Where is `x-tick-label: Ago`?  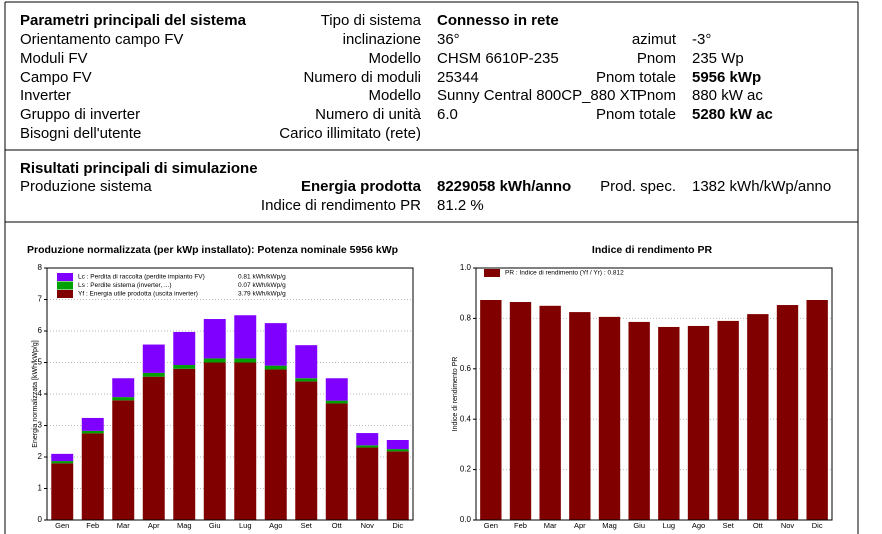 x-tick-label: Ago is located at coordinates (275, 525).